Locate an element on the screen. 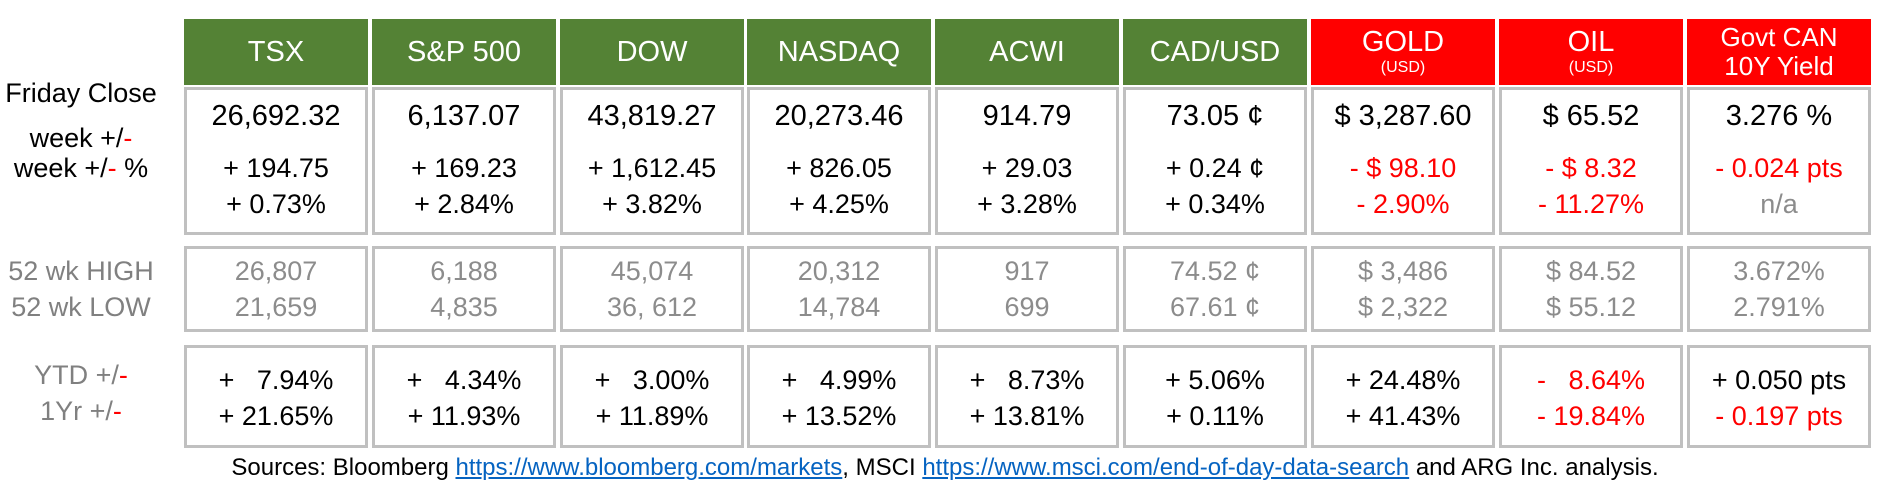  sources-suffix: and ARG Inc. analysis. is located at coordinates (1534, 467).